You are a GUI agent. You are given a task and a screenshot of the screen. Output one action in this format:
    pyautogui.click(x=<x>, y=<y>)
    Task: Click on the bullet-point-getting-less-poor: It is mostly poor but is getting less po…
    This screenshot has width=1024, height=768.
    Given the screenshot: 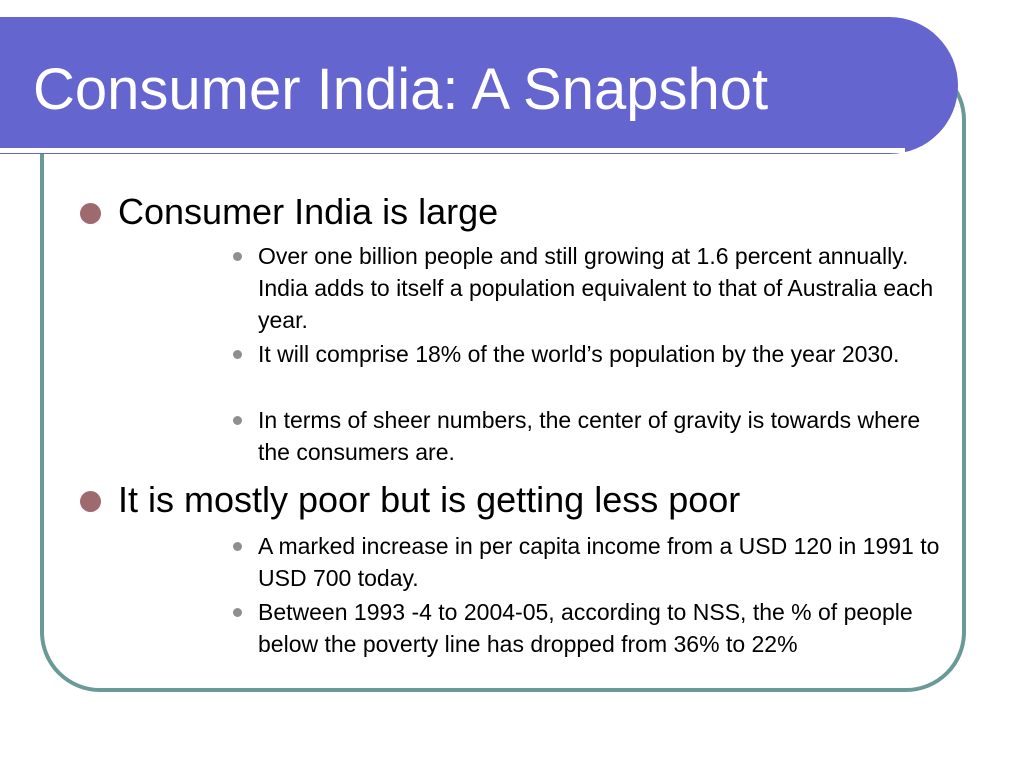 What is the action you would take?
    pyautogui.click(x=429, y=499)
    